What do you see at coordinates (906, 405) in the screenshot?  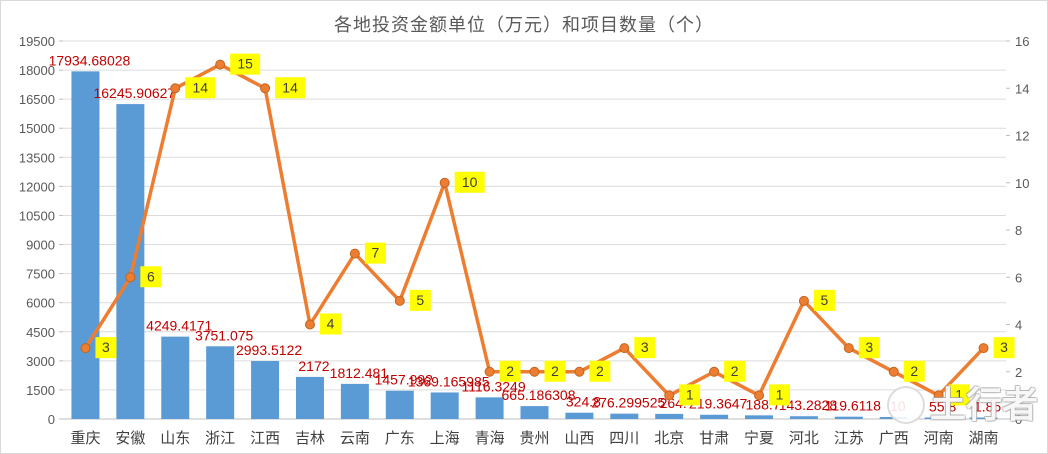 I see `watermark-logo-icon` at bounding box center [906, 405].